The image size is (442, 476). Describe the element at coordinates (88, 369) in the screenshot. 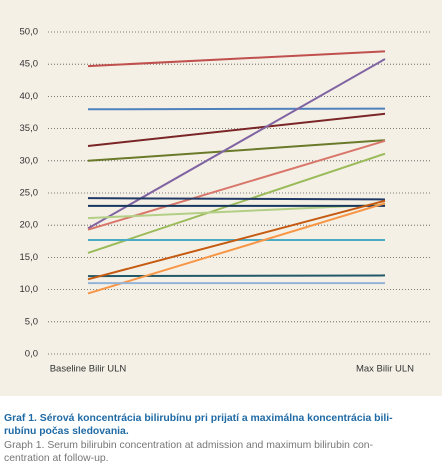

I see `x-tick-label: Baseline Bilir ULN` at that location.